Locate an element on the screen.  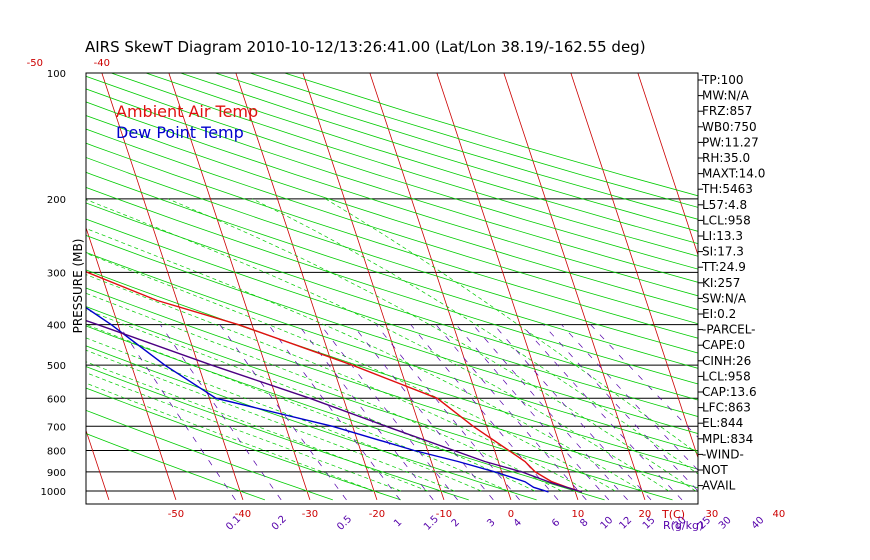
stat-value: TP:100 is located at coordinates (722, 80).